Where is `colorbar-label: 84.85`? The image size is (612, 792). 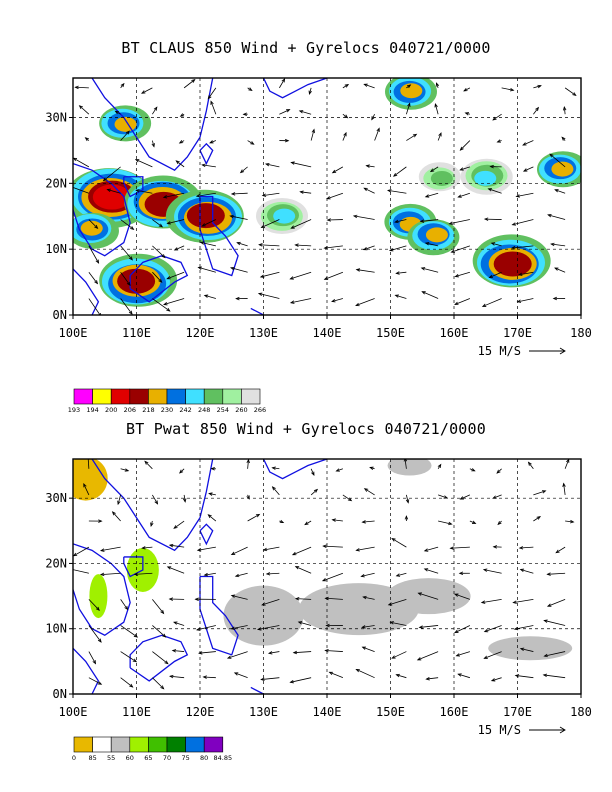
colorbar-label: 84.85 is located at coordinates (222, 758).